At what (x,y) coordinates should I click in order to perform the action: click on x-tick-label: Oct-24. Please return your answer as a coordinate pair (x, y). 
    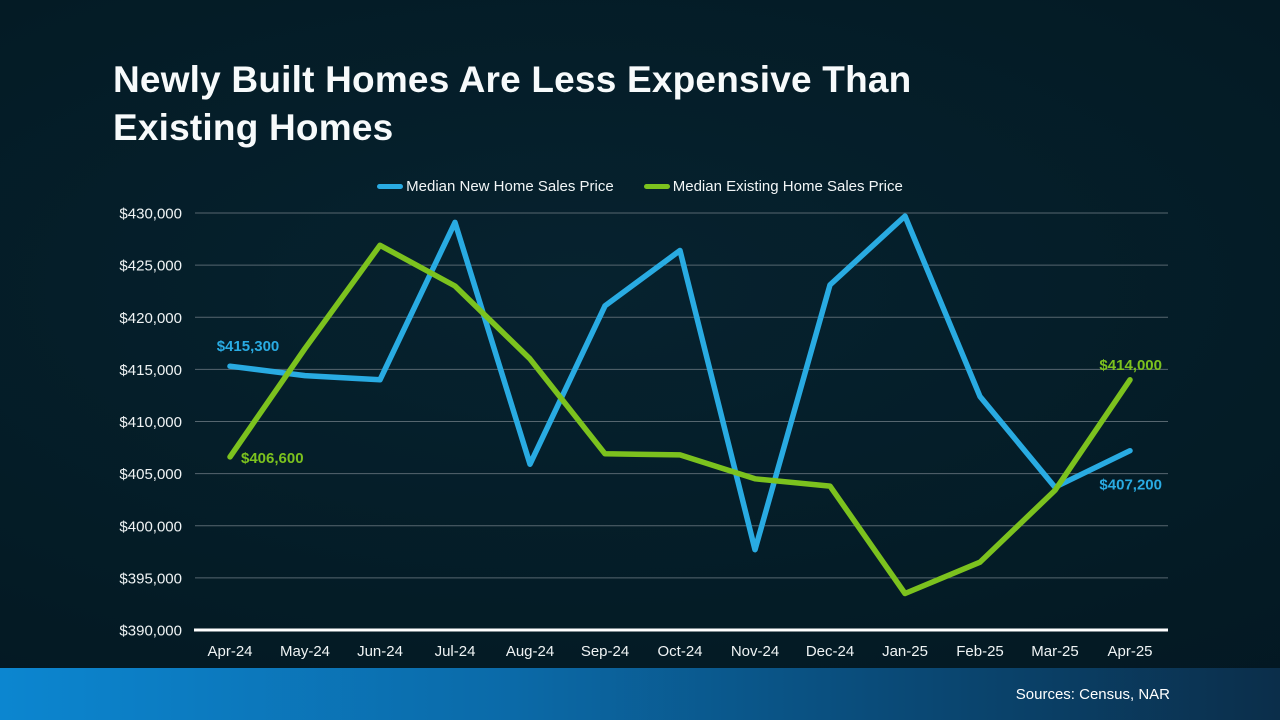
    Looking at the image, I should click on (679, 651).